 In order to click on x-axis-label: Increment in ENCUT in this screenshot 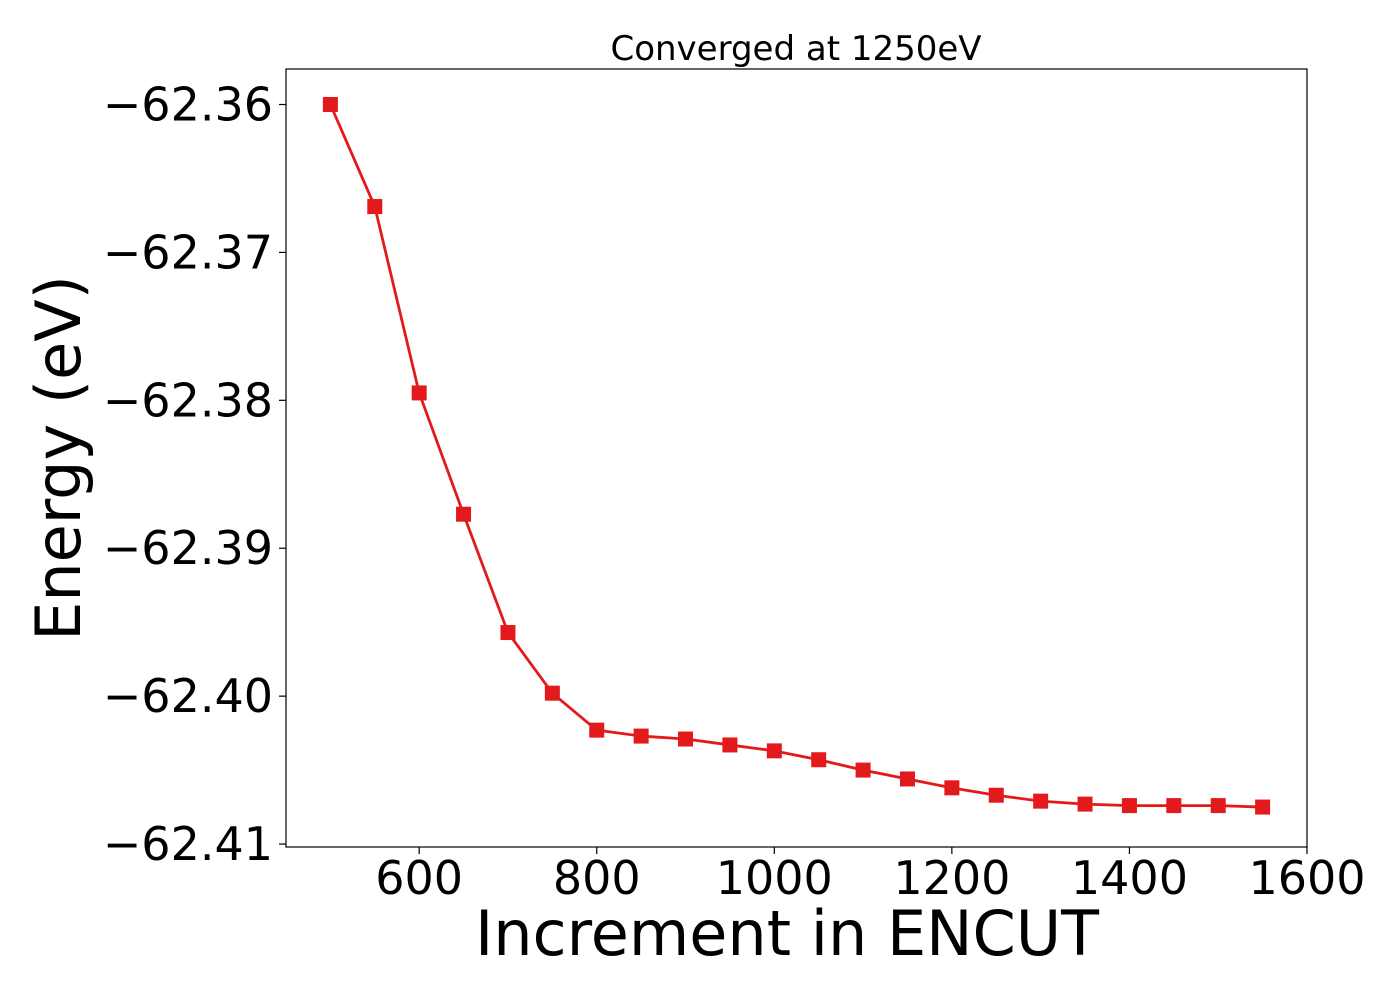, I will do `click(787, 933)`.